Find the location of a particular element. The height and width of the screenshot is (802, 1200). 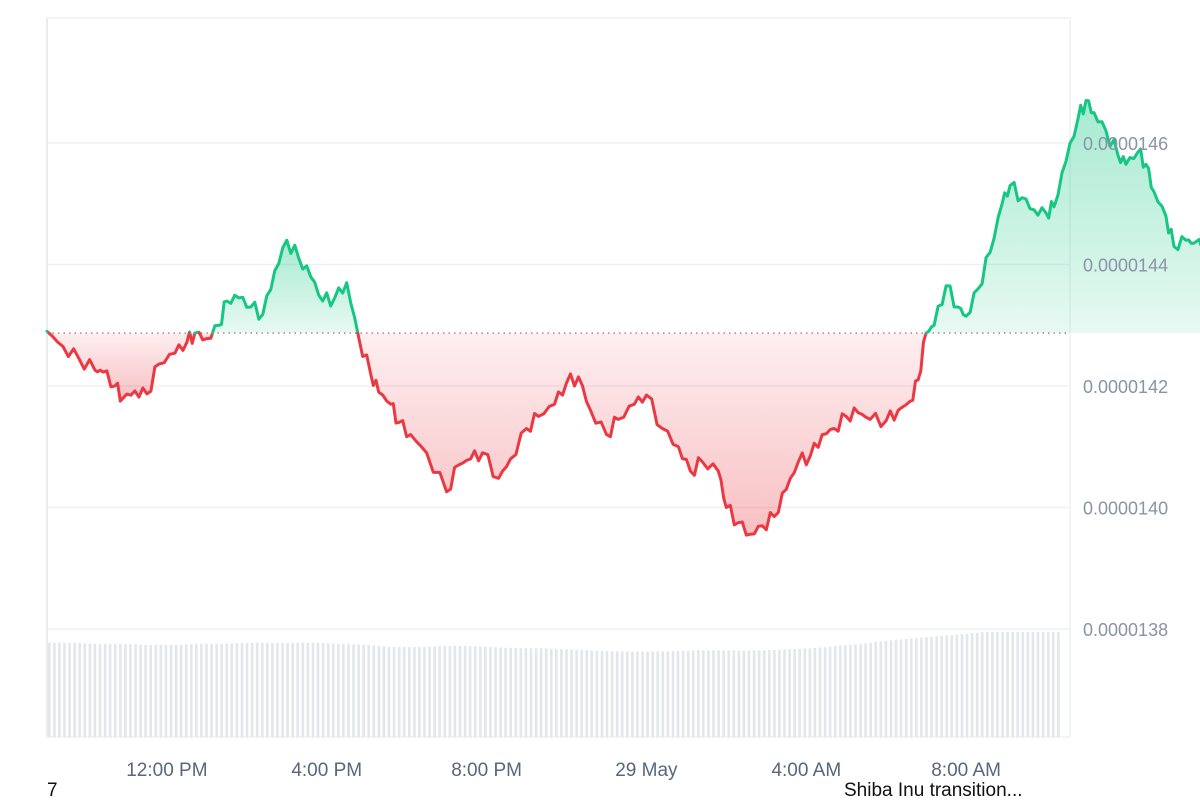

volume-bars is located at coordinates (554, 684).